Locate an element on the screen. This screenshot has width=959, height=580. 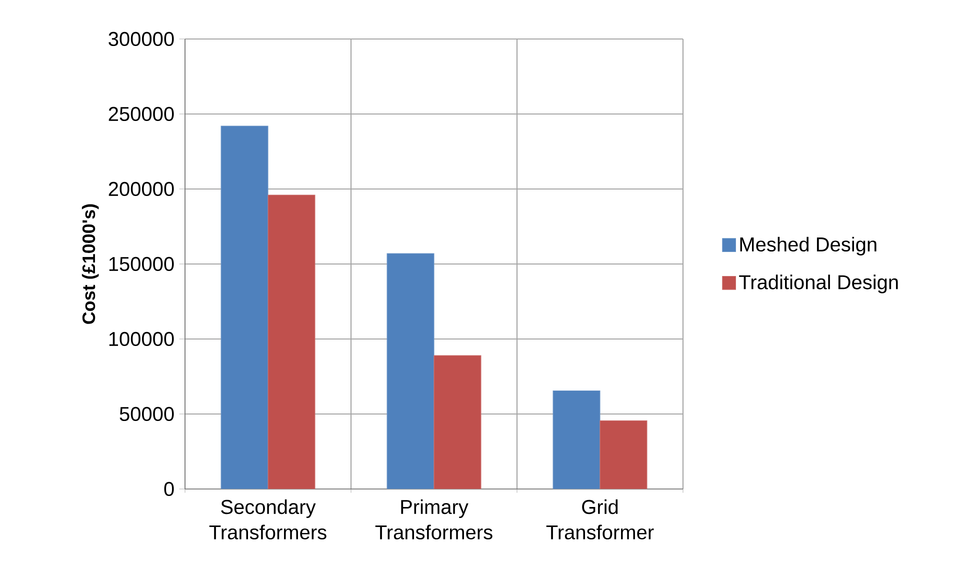
y-tick-label: 0 is located at coordinates (169, 489).